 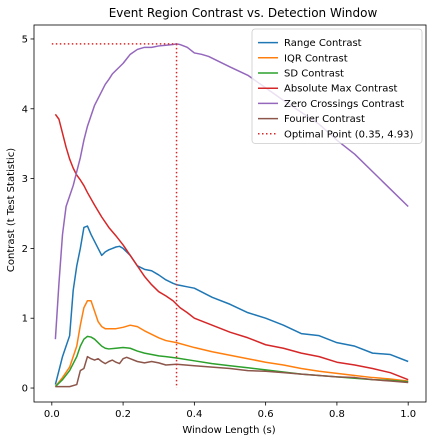 I want to click on legend-box, so click(x=337, y=86).